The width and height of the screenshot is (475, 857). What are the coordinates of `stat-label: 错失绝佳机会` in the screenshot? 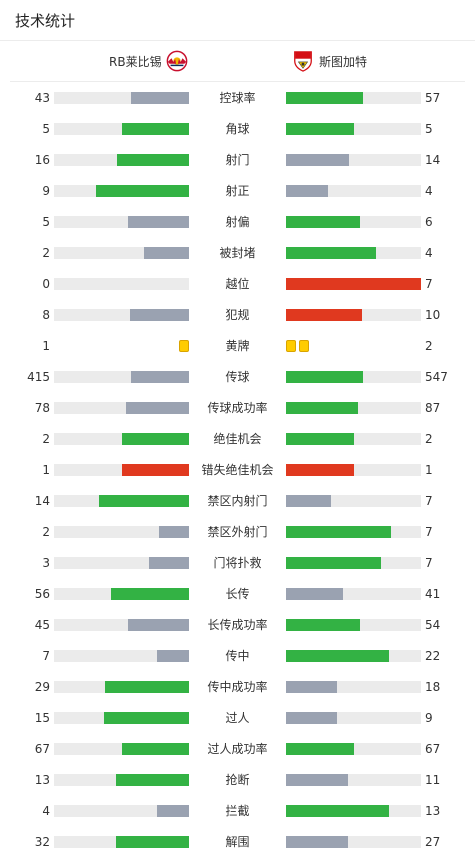 It's located at (237, 470).